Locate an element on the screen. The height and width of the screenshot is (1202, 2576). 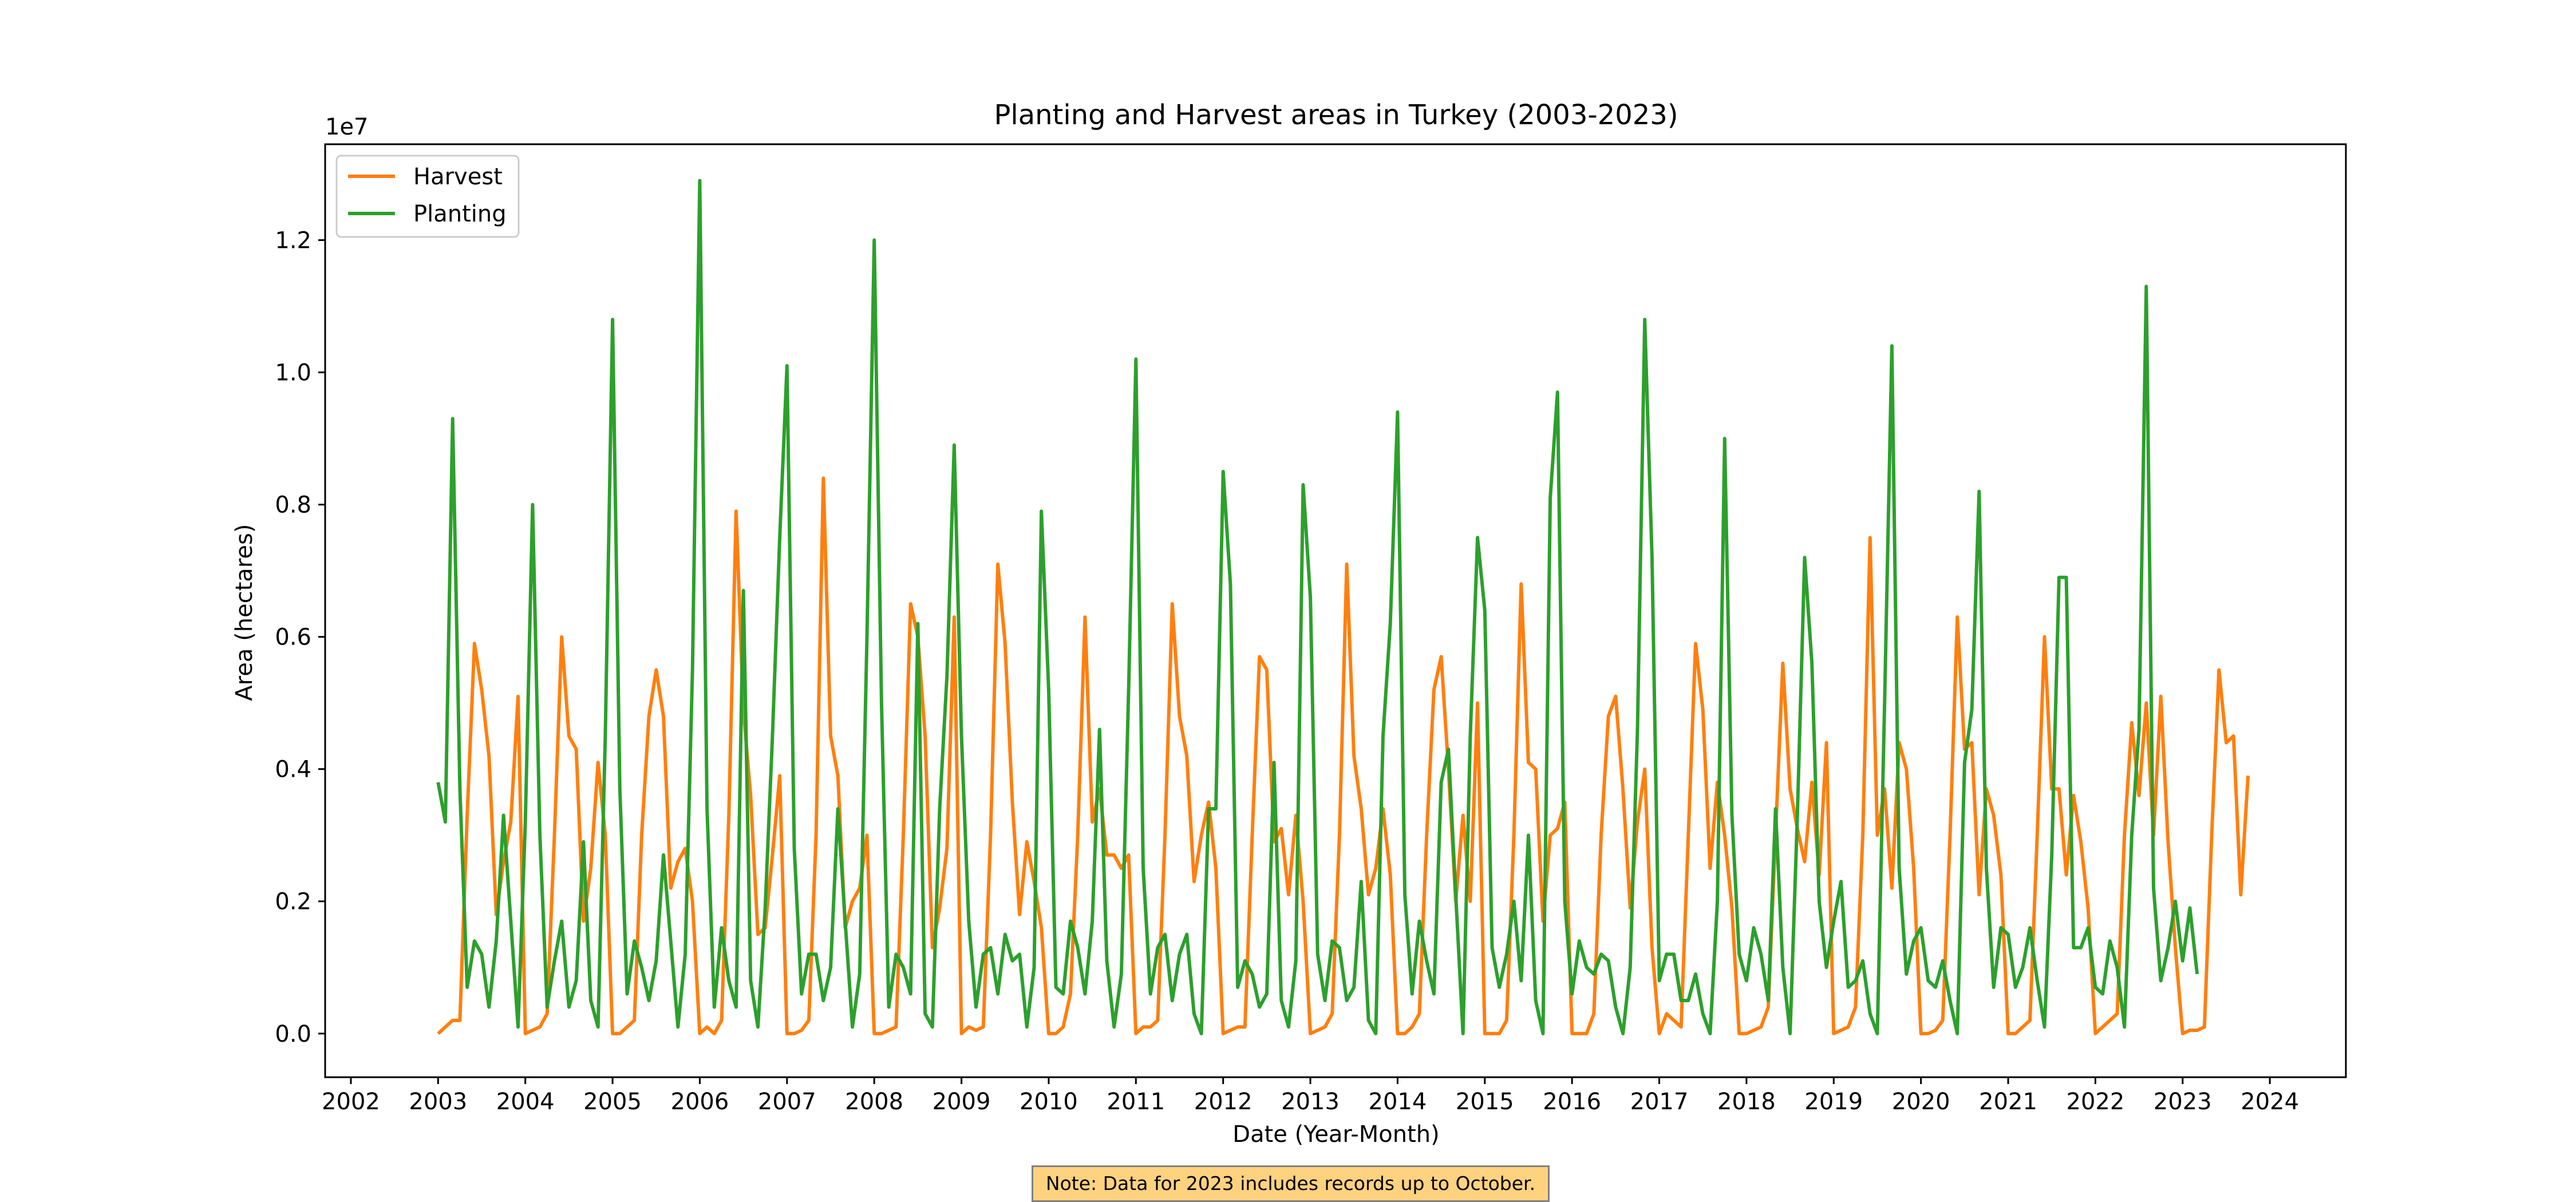
y-tick-label: 0.2 is located at coordinates (293, 902).